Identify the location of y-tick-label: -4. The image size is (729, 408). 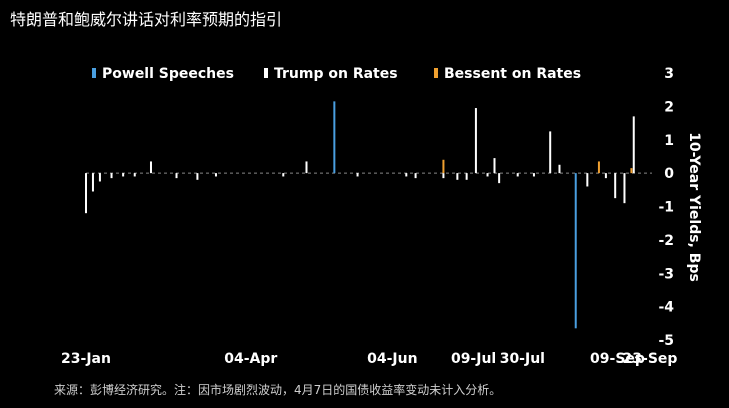
(666, 308).